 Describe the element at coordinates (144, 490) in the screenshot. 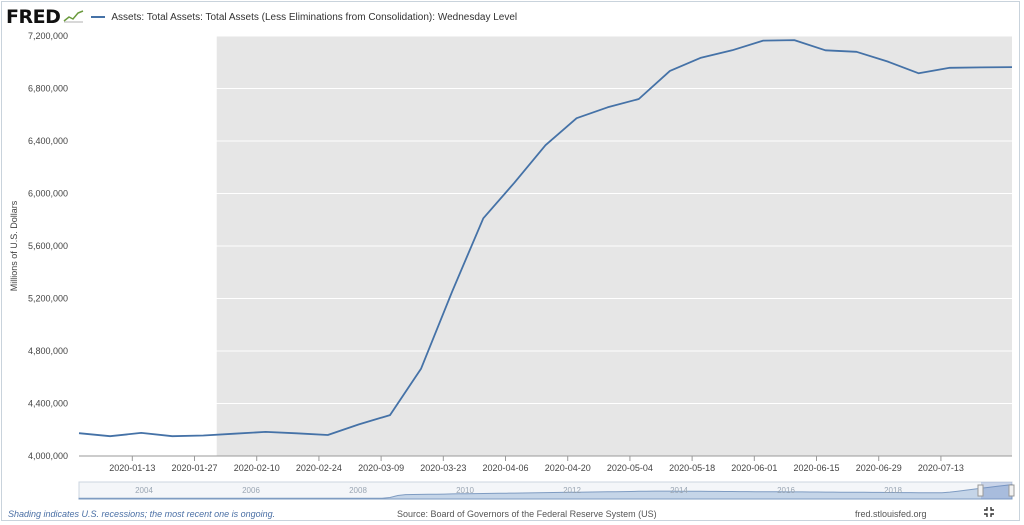

I see `navigator-tick-label: 2004` at that location.